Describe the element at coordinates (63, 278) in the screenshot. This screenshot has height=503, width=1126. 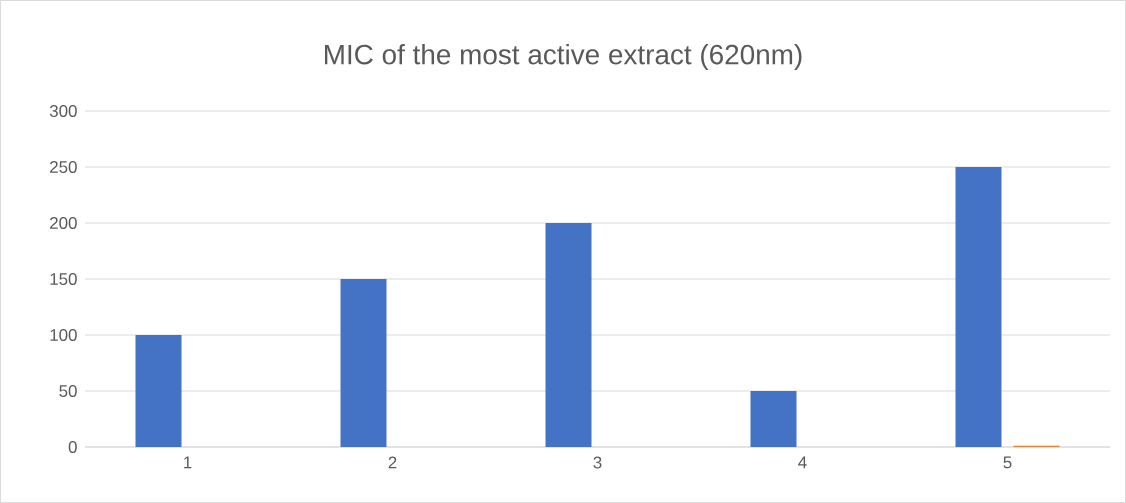
I see `y-tick-label: 150` at that location.